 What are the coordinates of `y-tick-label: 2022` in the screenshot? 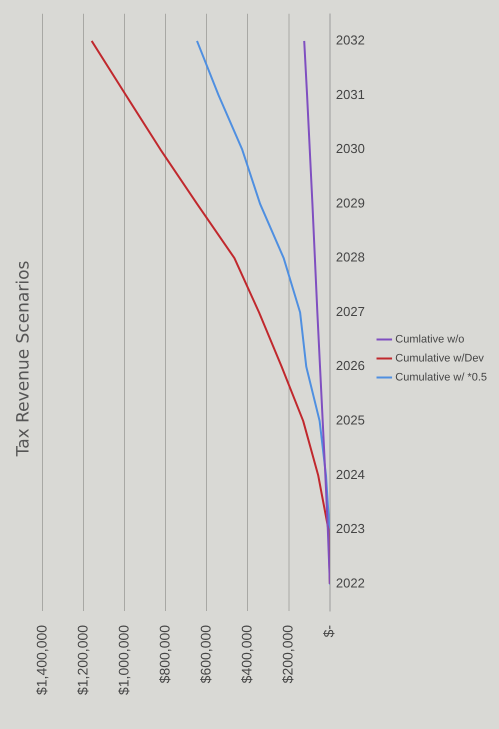 It's located at (350, 582).